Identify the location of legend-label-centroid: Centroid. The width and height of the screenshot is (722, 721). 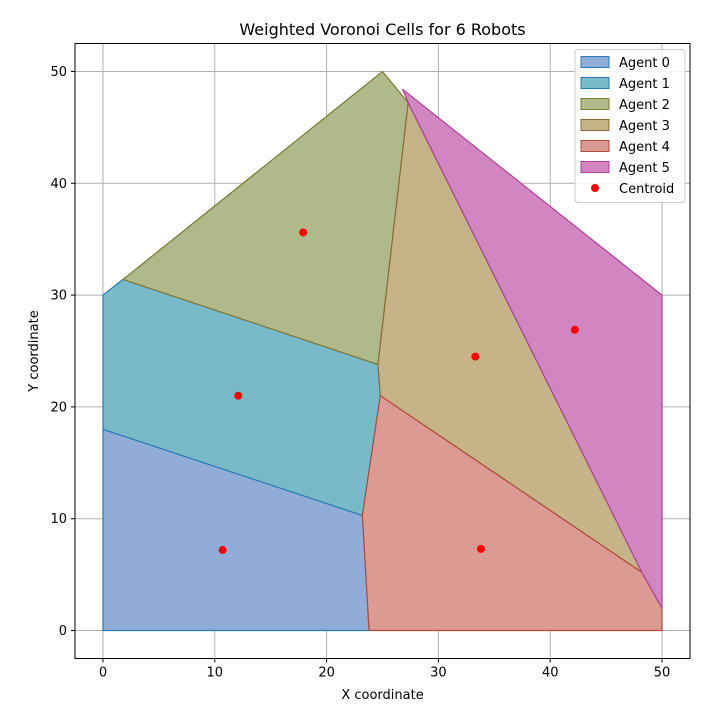
(646, 189).